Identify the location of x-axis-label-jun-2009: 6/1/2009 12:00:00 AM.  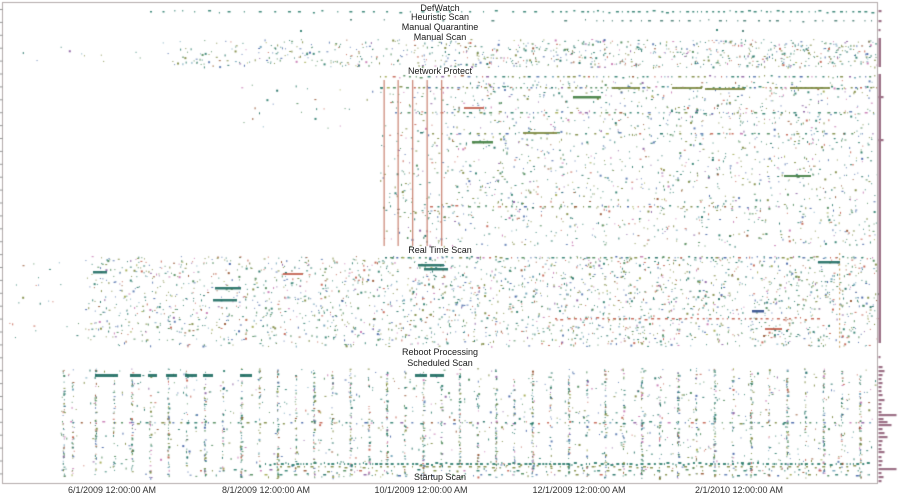
(112, 490).